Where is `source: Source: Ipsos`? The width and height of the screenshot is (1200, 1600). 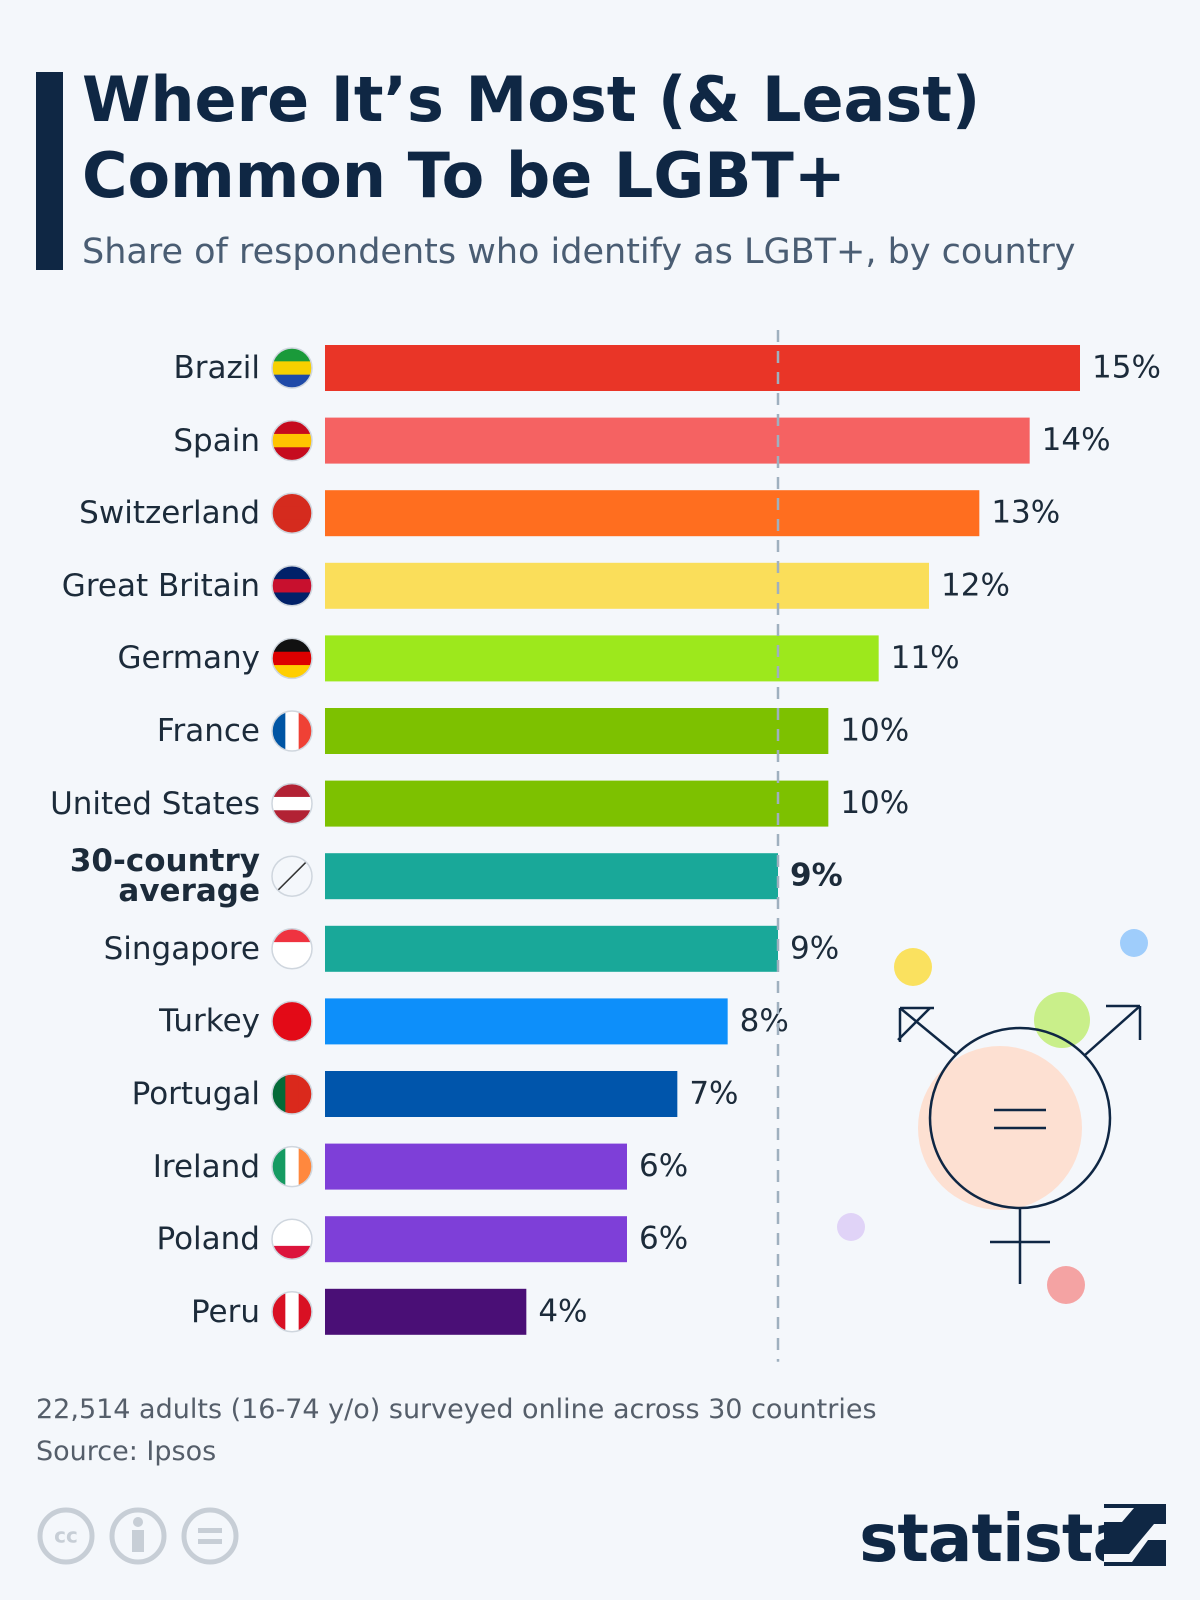 source: Source: Ipsos is located at coordinates (126, 1451).